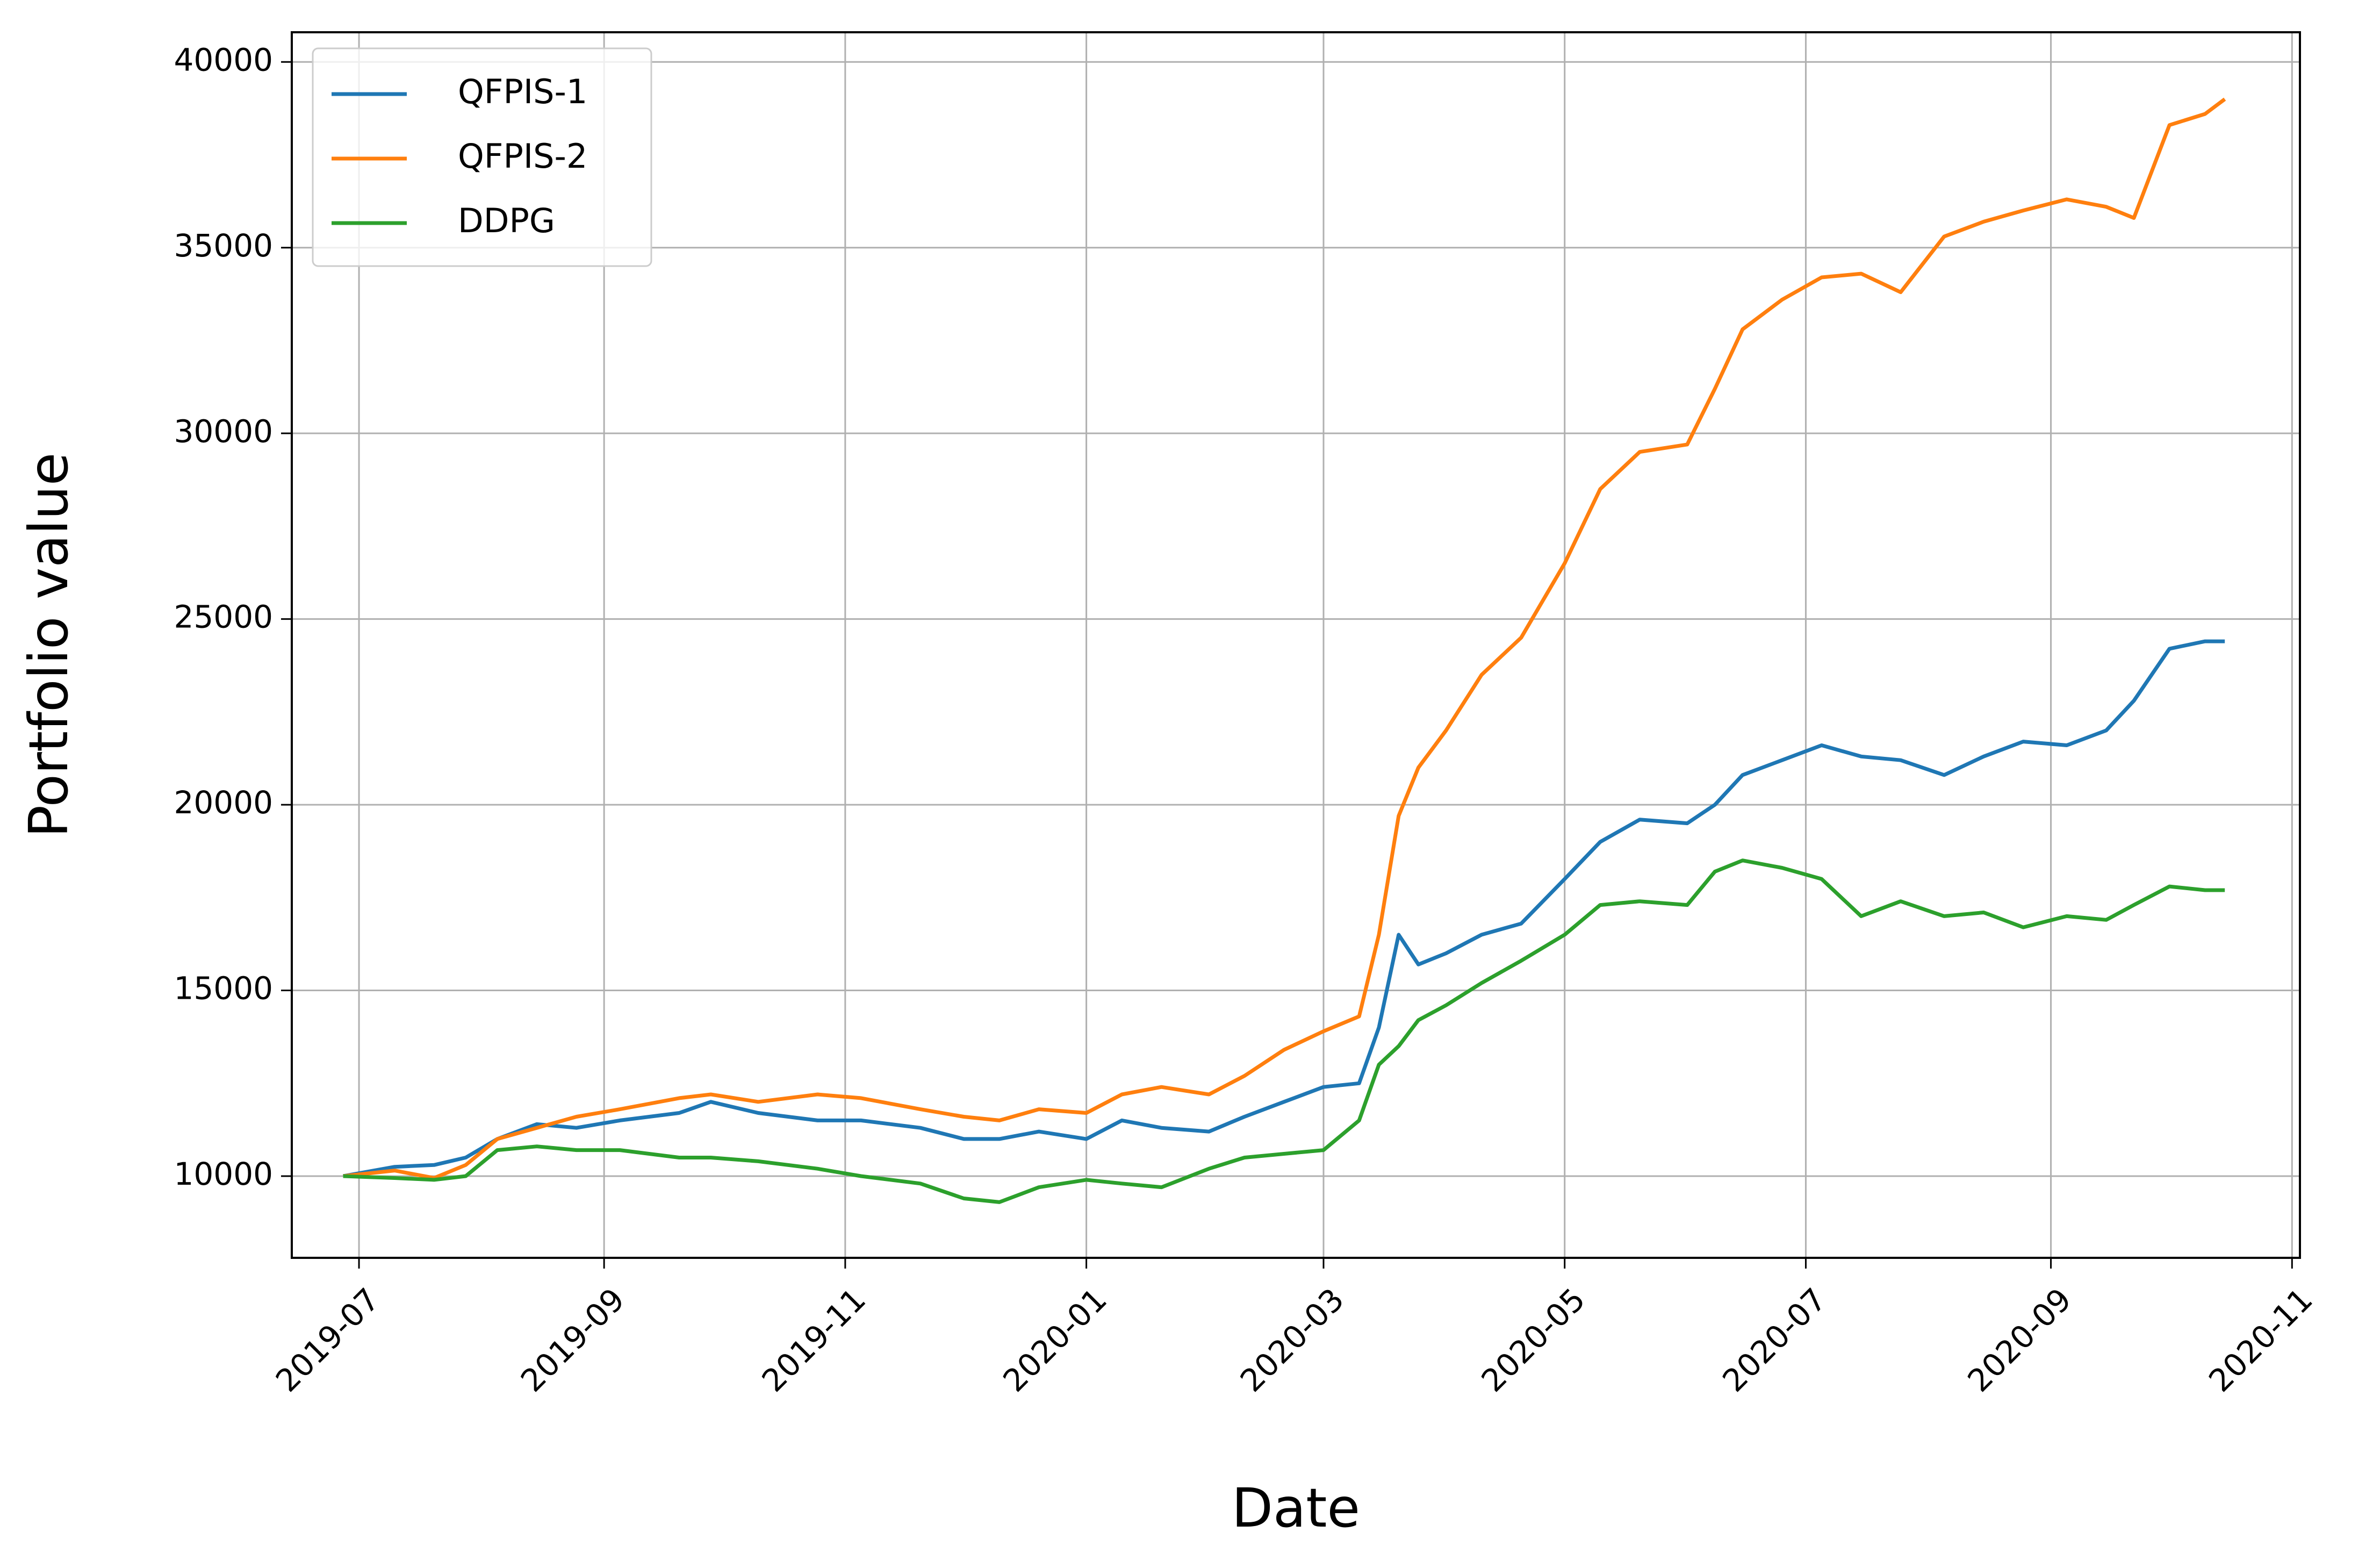 Image resolution: width=2380 pixels, height=1561 pixels. I want to click on legend: QFPIS-1 QFPIS-2 DDPG, so click(482, 157).